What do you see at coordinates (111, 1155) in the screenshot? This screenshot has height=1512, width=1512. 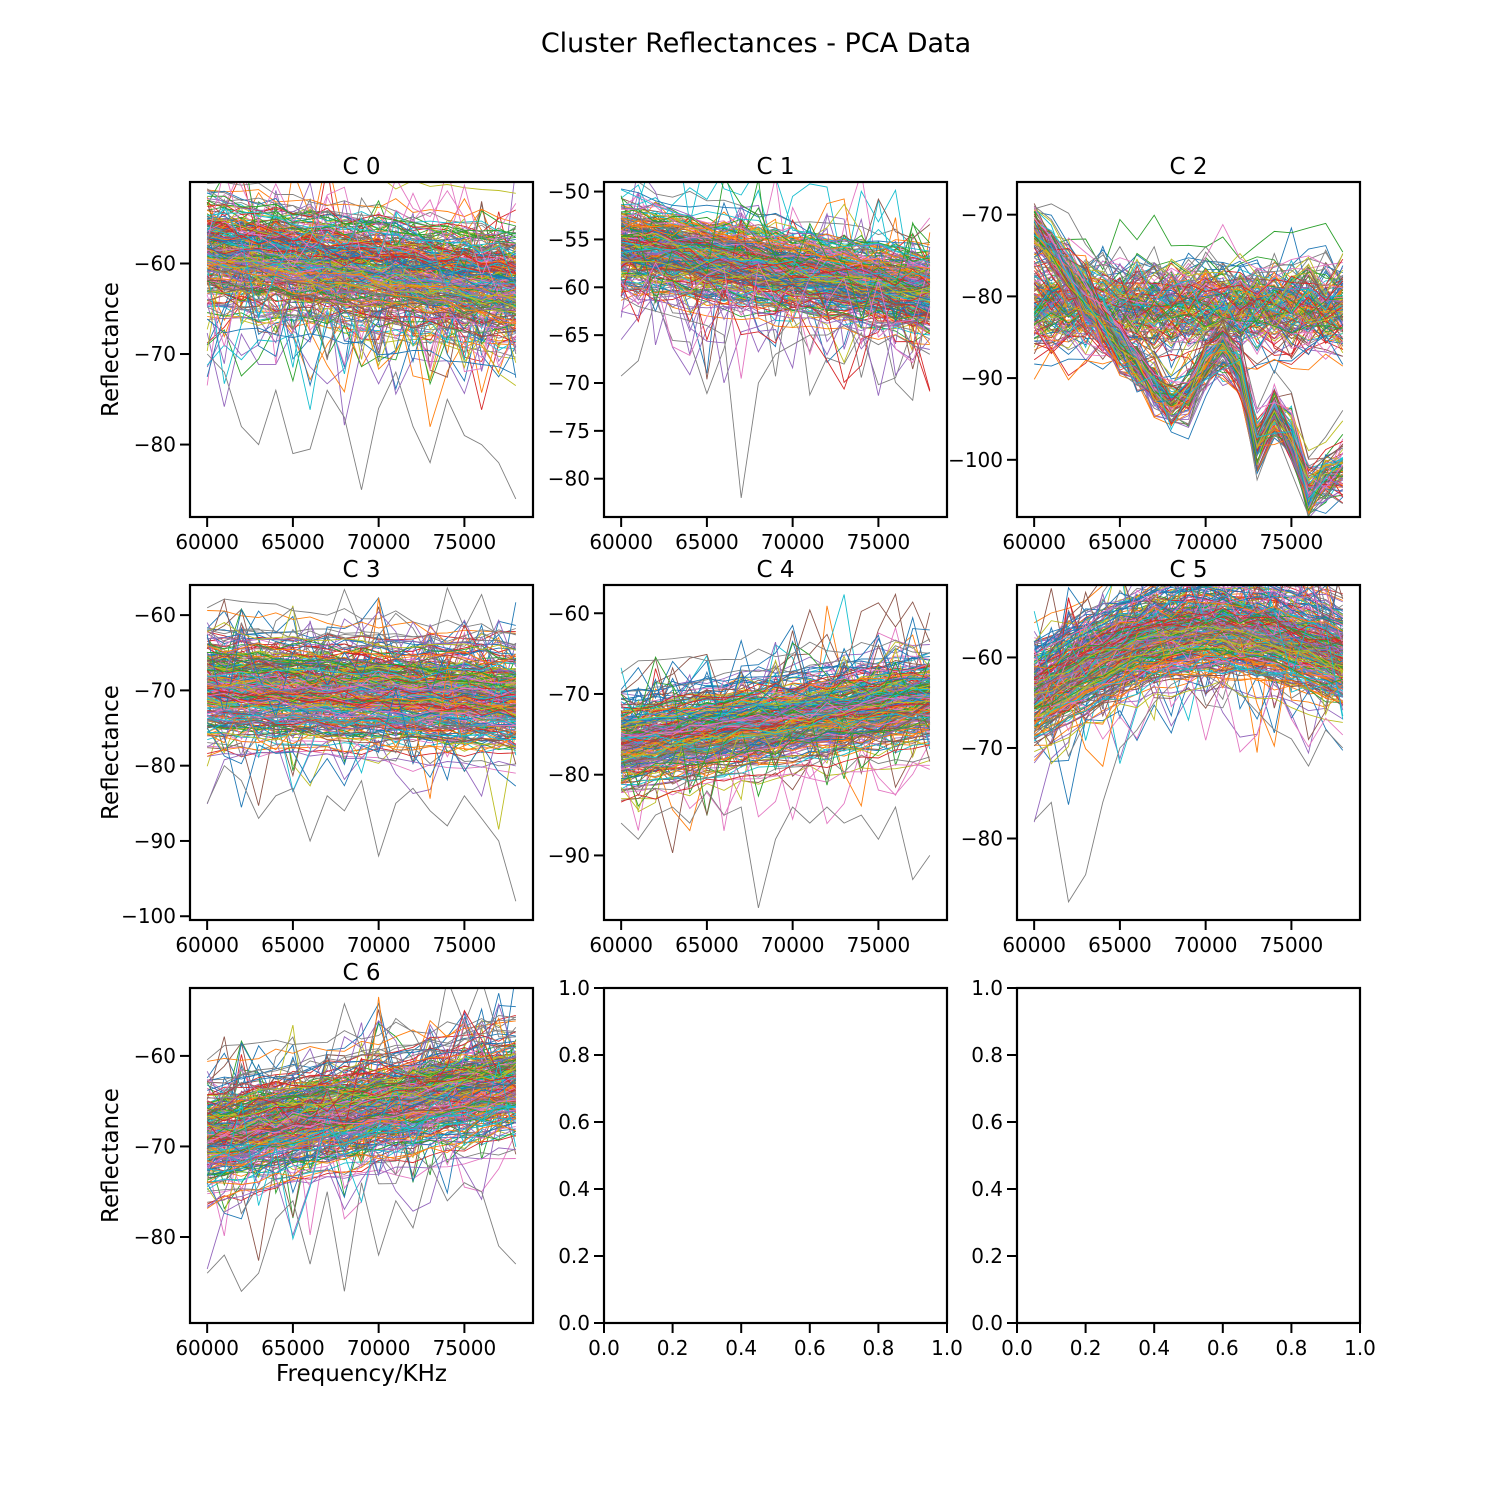 I see `y-axis-label: Reflectance` at bounding box center [111, 1155].